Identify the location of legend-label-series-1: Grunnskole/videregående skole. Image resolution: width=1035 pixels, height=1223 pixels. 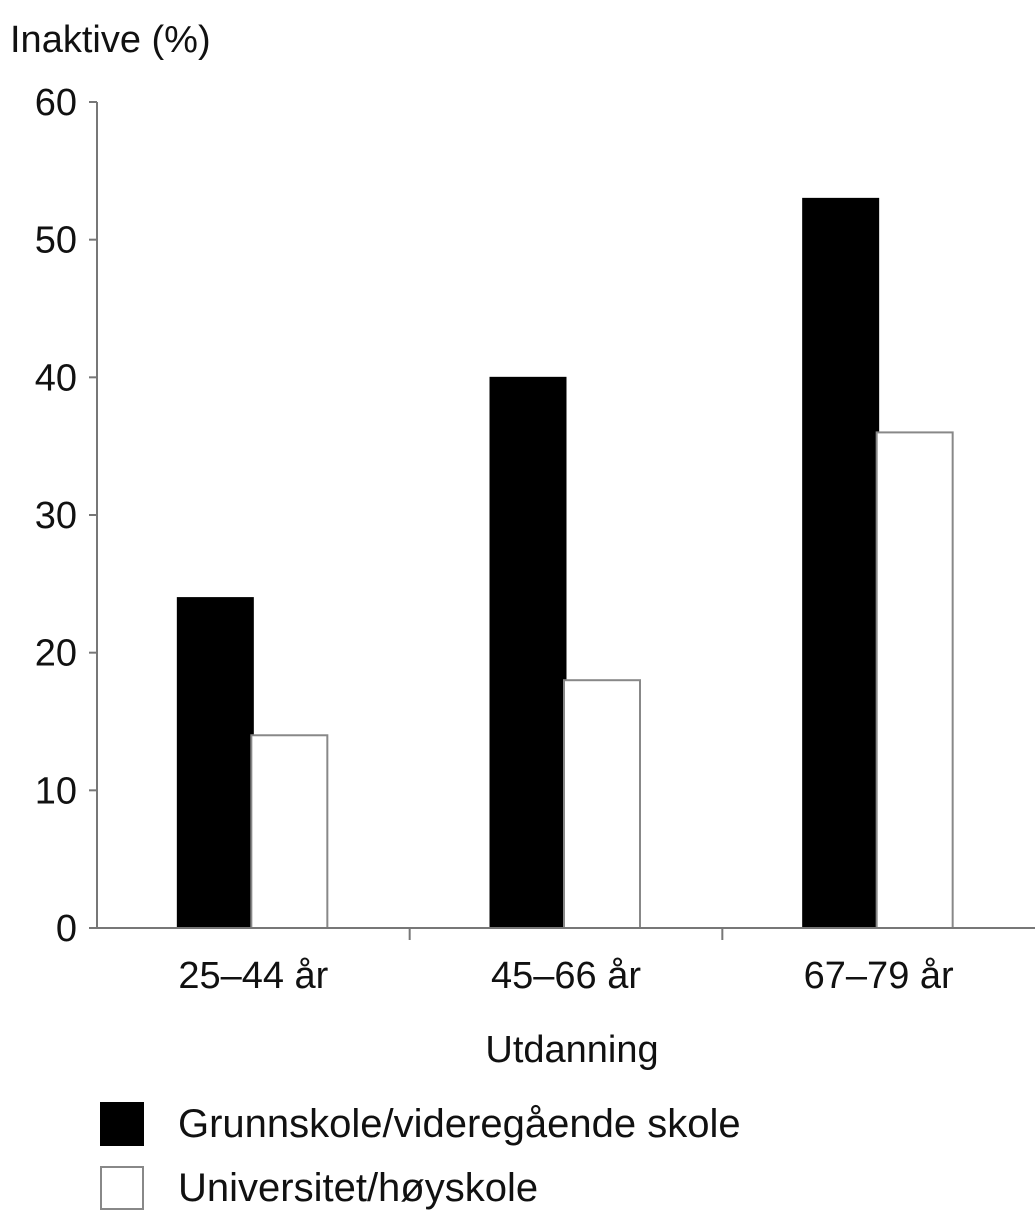
(459, 1123).